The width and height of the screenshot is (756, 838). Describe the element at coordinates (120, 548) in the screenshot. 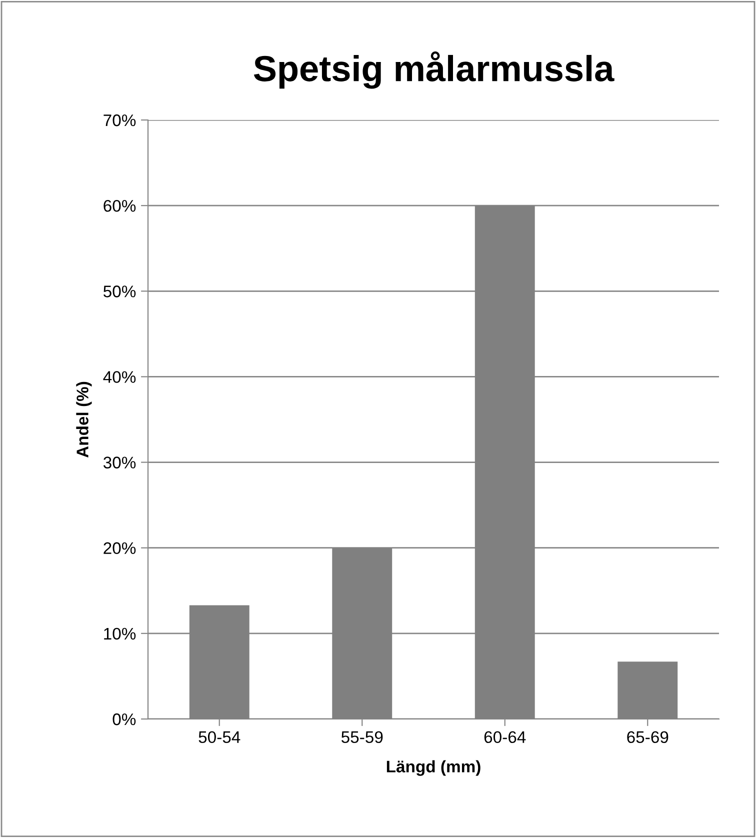

I see `y-tick-label: 20%` at that location.